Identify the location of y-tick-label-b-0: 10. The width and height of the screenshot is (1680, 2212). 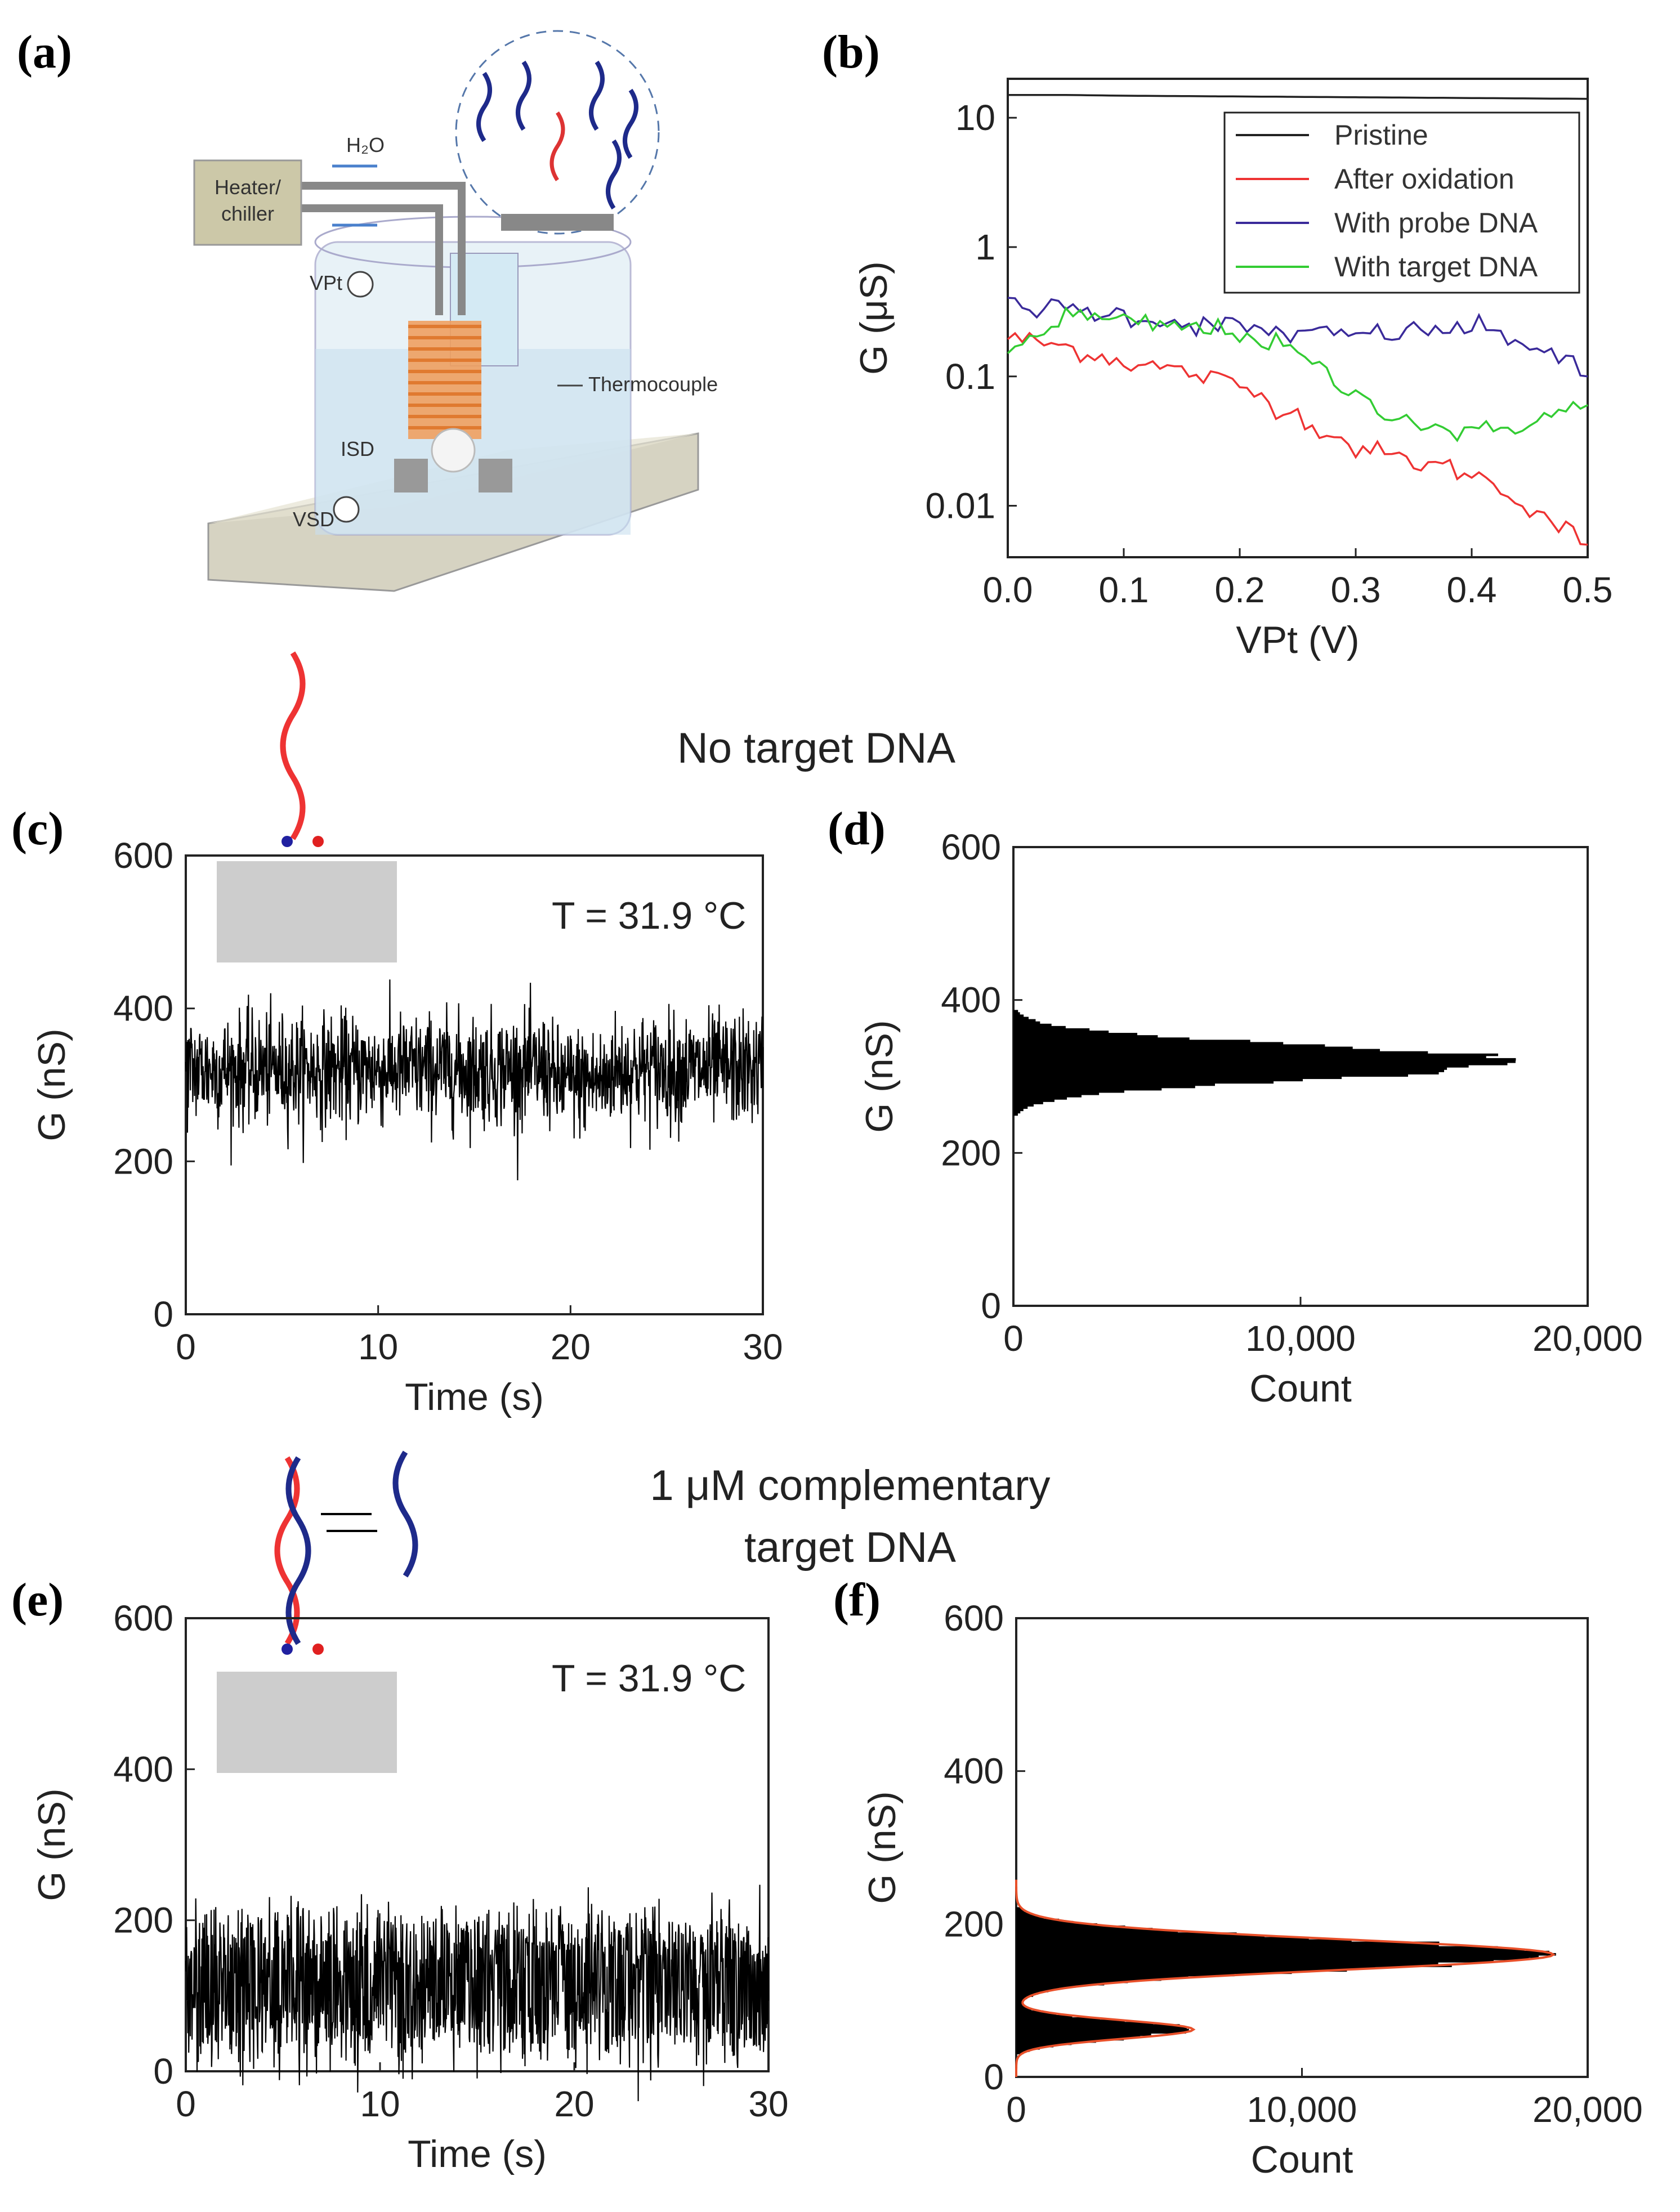
(975, 118).